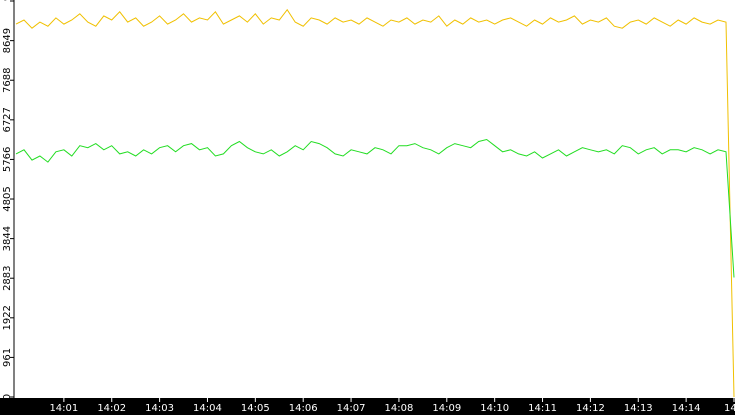 This screenshot has height=415, width=735. What do you see at coordinates (7, 80) in the screenshot?
I see `y-tick-label: 7688` at bounding box center [7, 80].